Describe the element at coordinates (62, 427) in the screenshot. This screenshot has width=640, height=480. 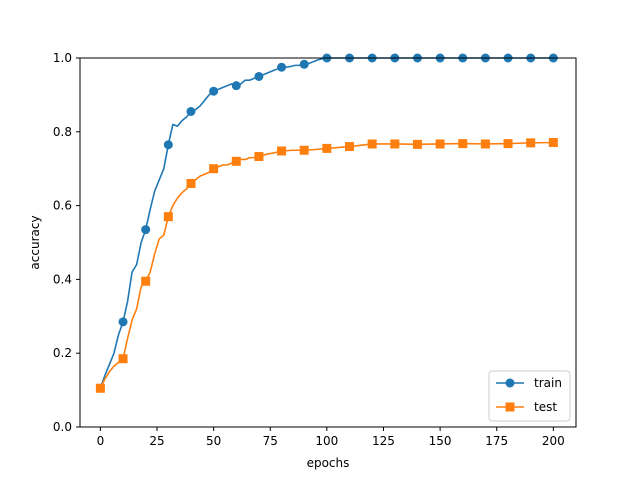
I see `y-tick-label: 0.0` at that location.